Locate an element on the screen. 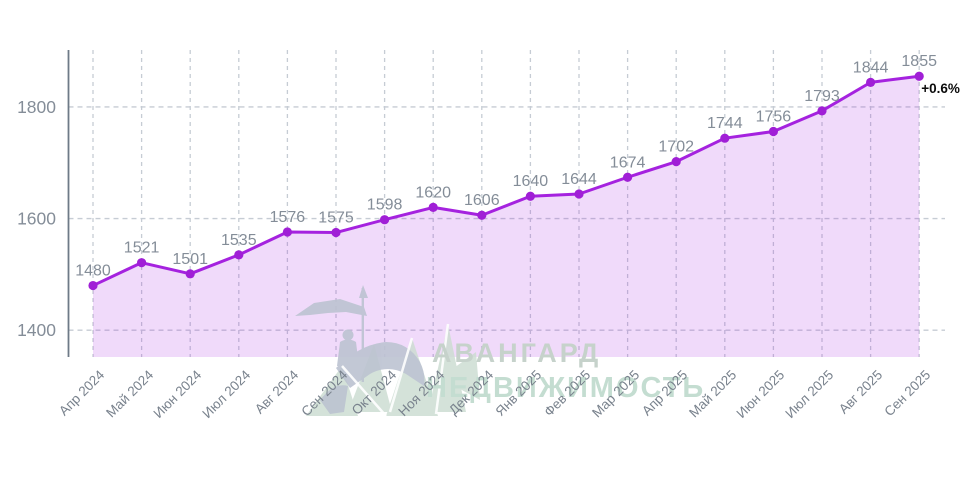  value-label: 1575 is located at coordinates (336, 218).